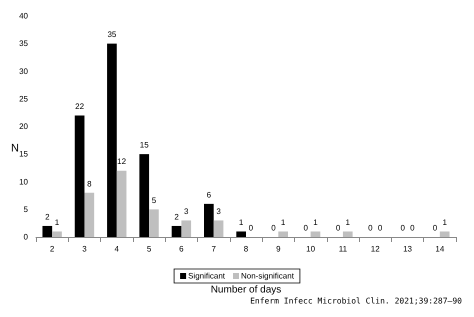 Image resolution: width=474 pixels, height=317 pixels. I want to click on x-tick-label: 4, so click(117, 249).